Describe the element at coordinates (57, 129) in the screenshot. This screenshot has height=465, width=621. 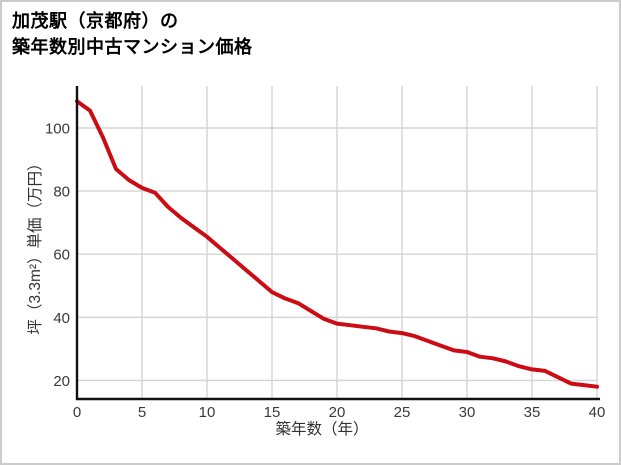
I see `y-tick-label: 100` at that location.